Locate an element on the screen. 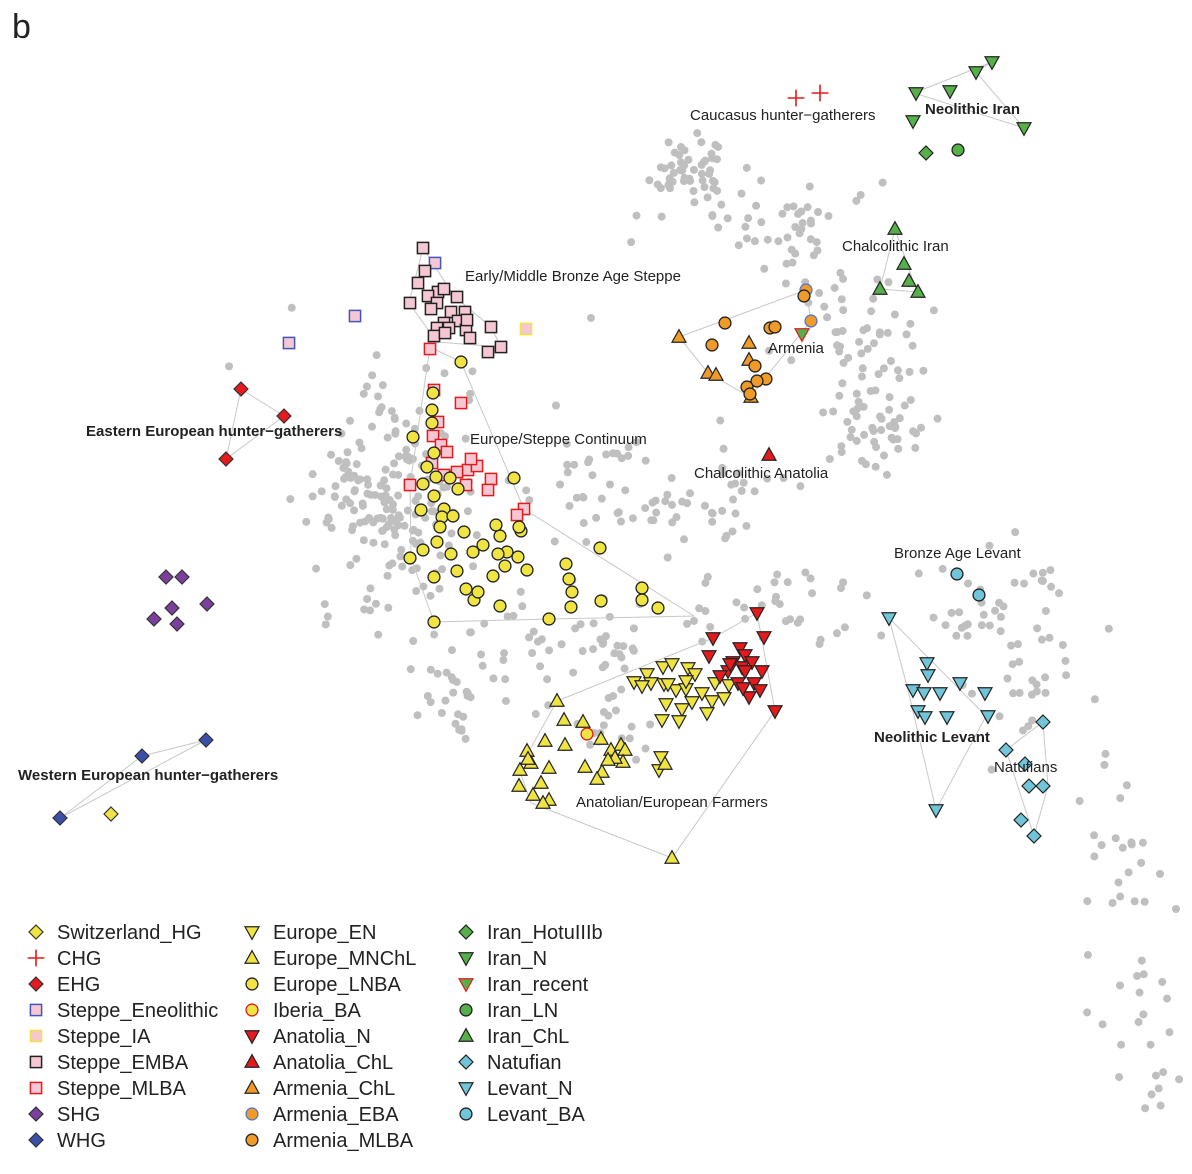 The height and width of the screenshot is (1174, 1192). legend-label-iran-recent: Iran_recent is located at coordinates (538, 985).